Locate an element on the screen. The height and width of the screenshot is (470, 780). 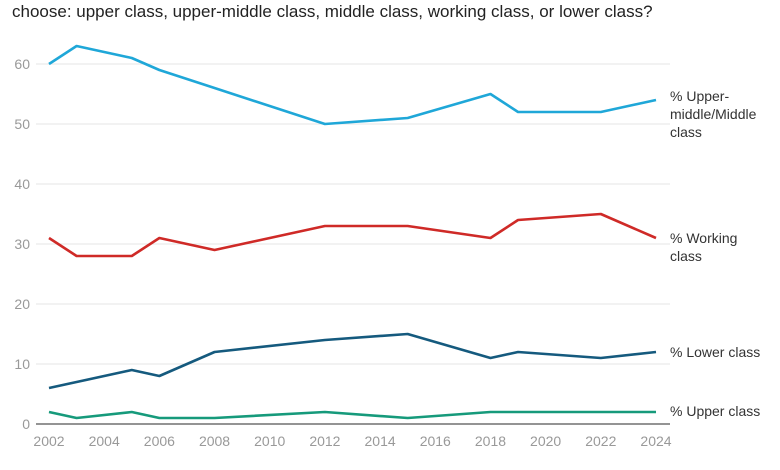
x-tick-label: 2020 is located at coordinates (545, 441).